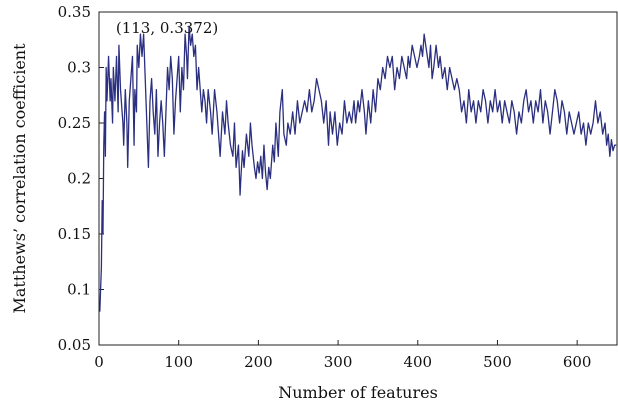 Image resolution: width=618 pixels, height=404 pixels. Describe the element at coordinates (74, 12) in the screenshot. I see `y-tick-label: 0.35` at that location.